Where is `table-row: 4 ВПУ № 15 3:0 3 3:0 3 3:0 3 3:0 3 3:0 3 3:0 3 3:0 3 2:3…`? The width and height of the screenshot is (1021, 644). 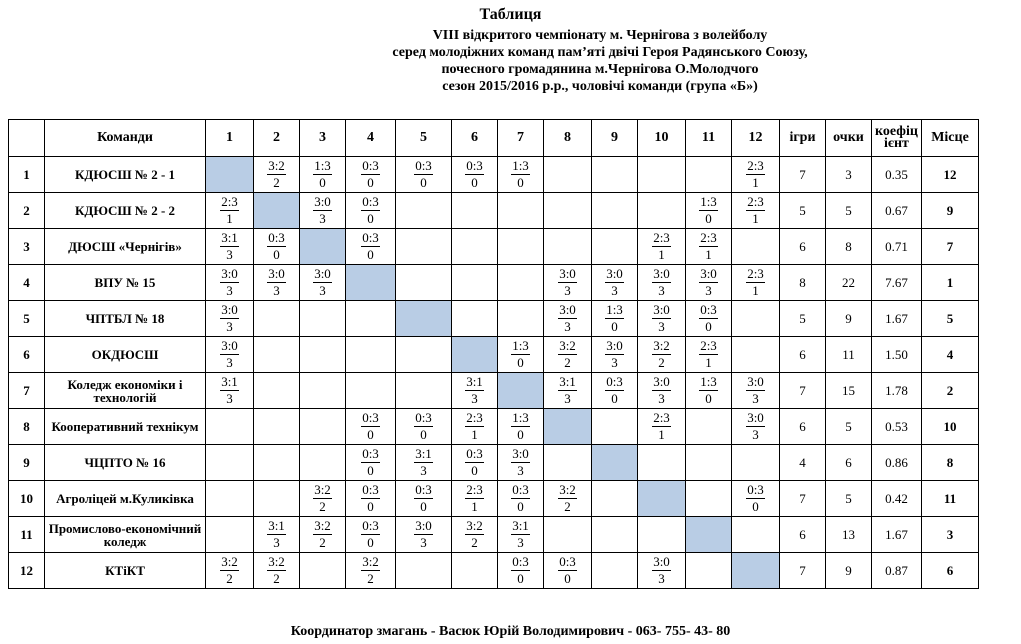 table-row: 4 ВПУ № 15 3:0 3 3:0 3 3:0 3 3:0 3 3:0 3 3:0 3 3:0 3 2:3… is located at coordinates (493, 282).